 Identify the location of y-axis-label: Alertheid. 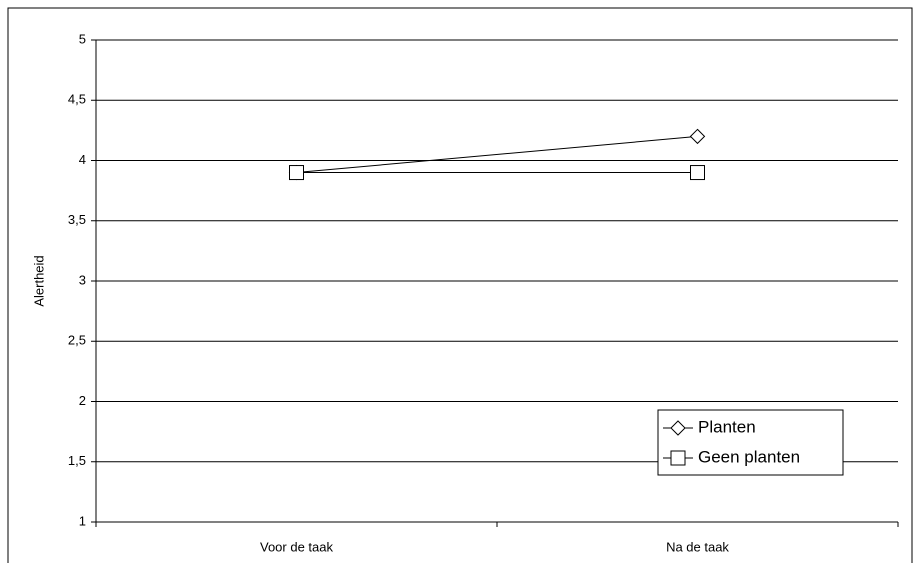
(38, 280).